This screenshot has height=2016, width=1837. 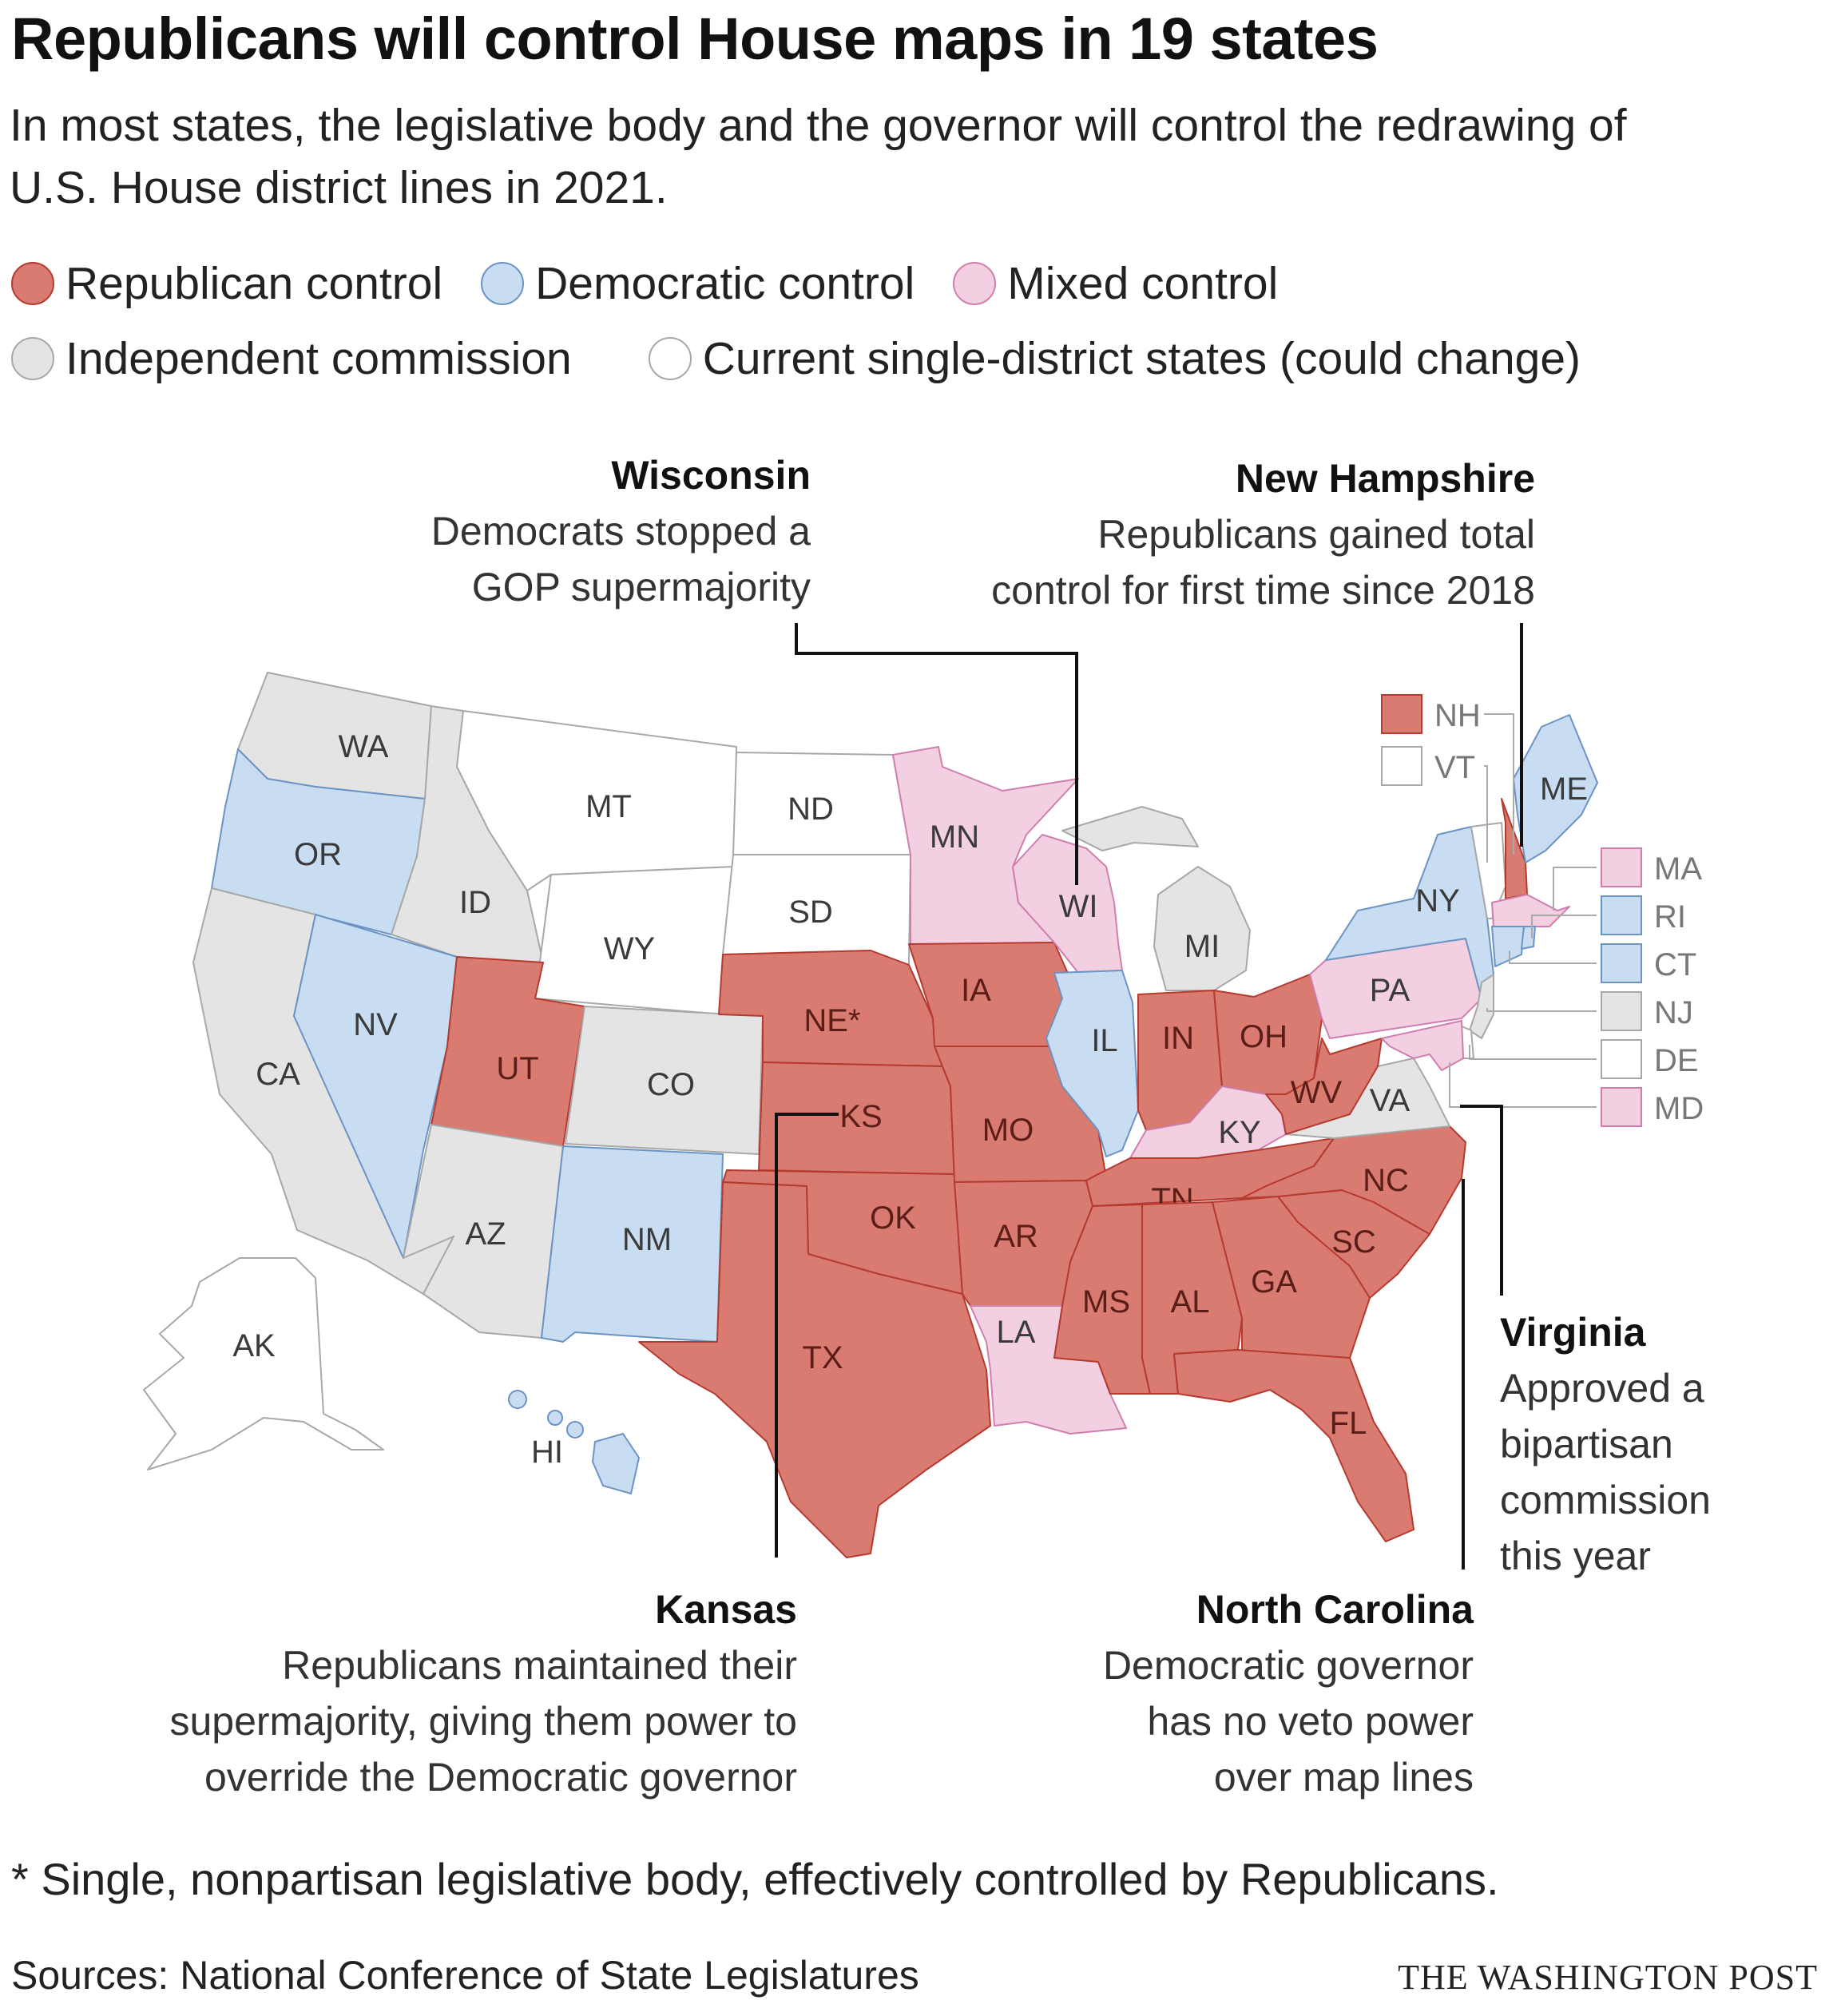 I want to click on small-state-label-CT: CT, so click(x=1675, y=964).